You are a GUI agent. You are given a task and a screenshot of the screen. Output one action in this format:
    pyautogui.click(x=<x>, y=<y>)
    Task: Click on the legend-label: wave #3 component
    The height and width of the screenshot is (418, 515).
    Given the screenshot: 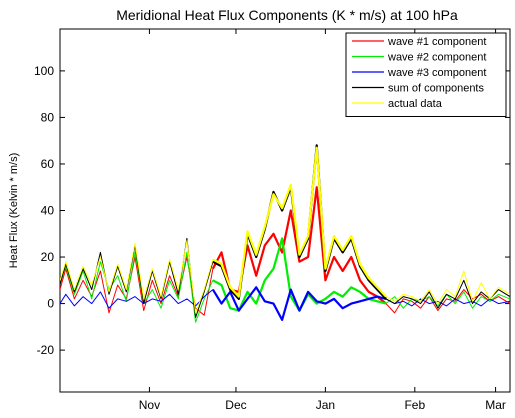 What is the action you would take?
    pyautogui.click(x=436, y=73)
    